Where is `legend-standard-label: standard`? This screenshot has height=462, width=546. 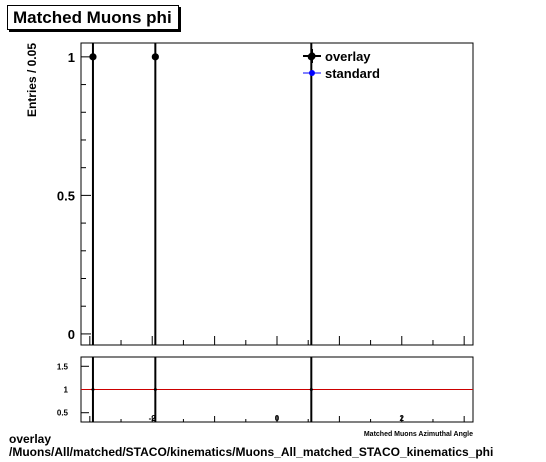
legend-standard-label: standard is located at coordinates (352, 73).